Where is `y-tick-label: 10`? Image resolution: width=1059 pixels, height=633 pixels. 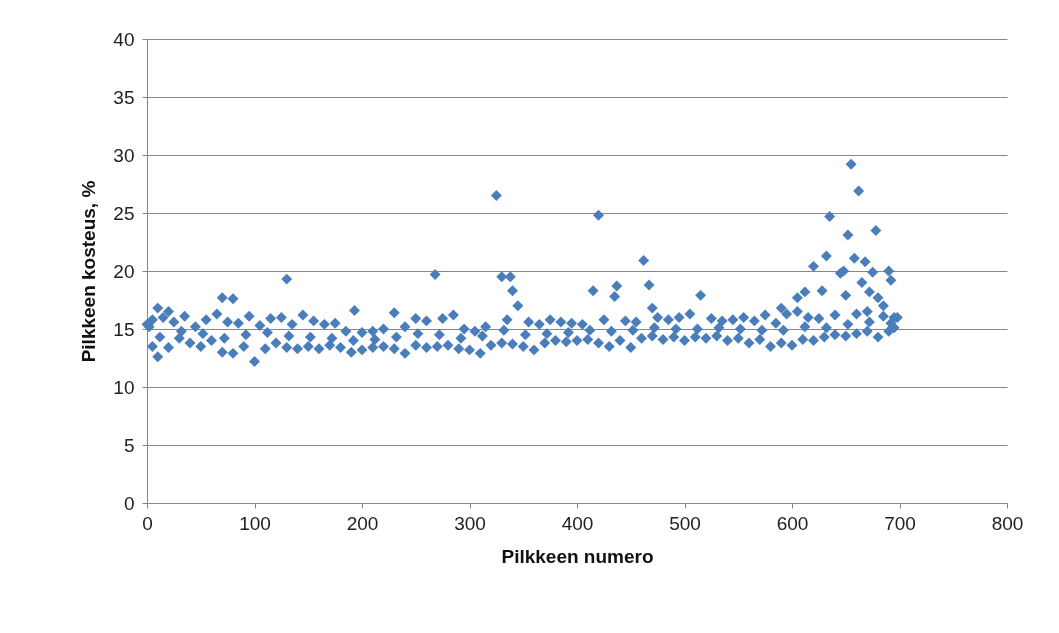
y-tick-label: 10 is located at coordinates (124, 387).